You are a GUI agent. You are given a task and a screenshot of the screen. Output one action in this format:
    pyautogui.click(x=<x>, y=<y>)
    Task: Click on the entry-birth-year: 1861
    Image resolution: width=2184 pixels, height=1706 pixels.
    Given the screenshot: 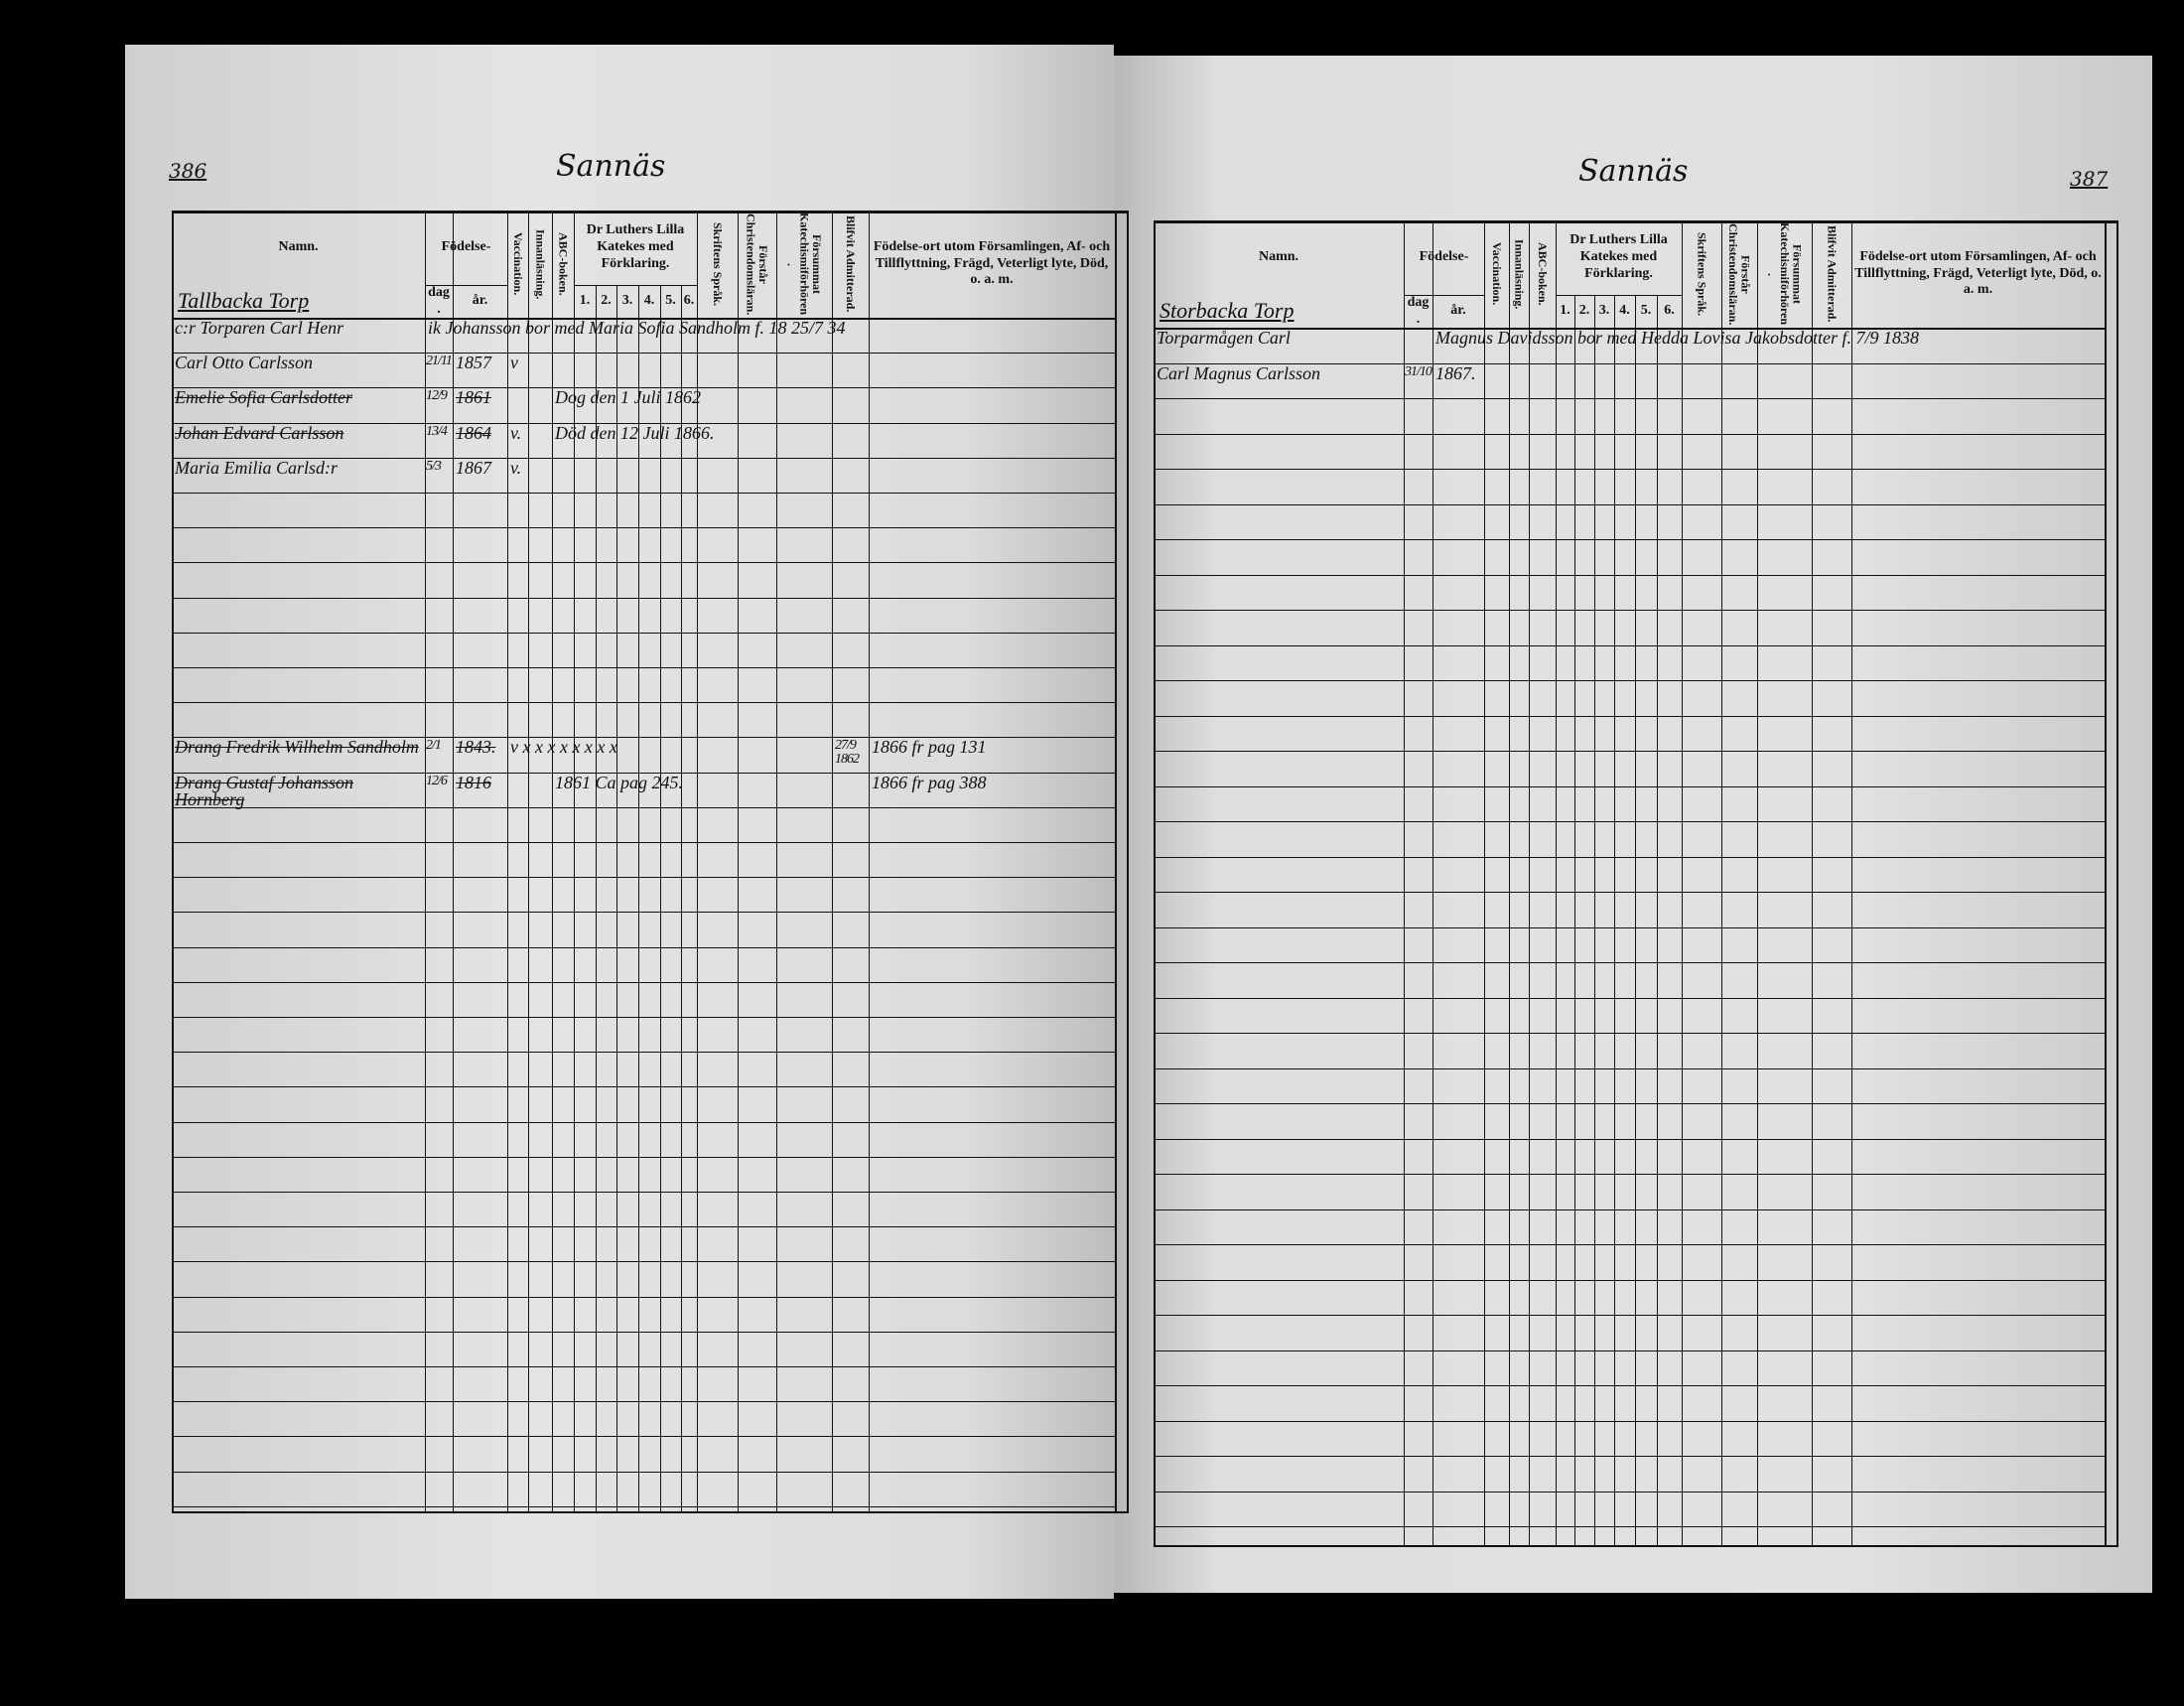 What is the action you would take?
    pyautogui.click(x=473, y=397)
    